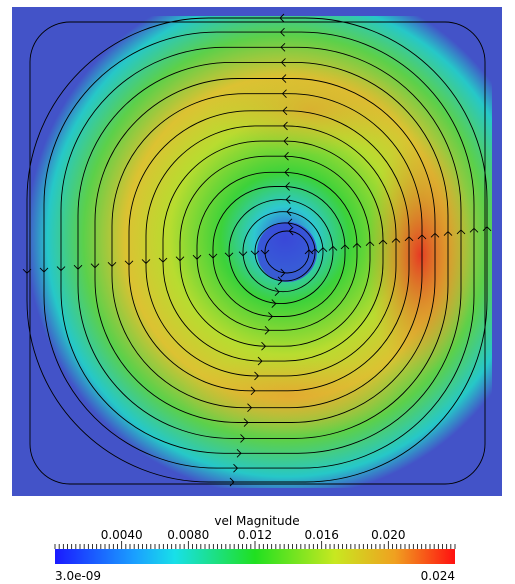 The image size is (515, 584). What do you see at coordinates (255, 535) in the screenshot?
I see `colorbar-tick-label: 0.012` at bounding box center [255, 535].